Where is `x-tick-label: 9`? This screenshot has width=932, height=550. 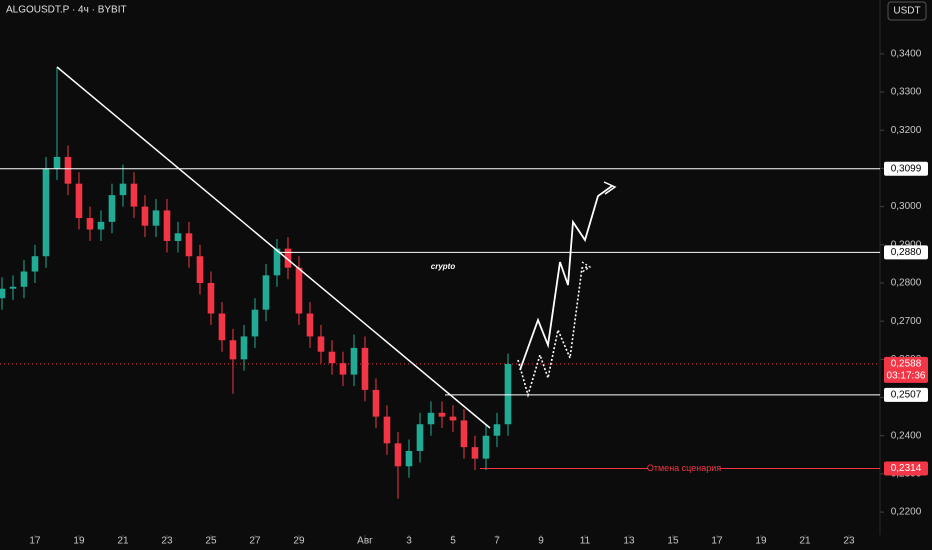
x-tick-label: 9 is located at coordinates (541, 541).